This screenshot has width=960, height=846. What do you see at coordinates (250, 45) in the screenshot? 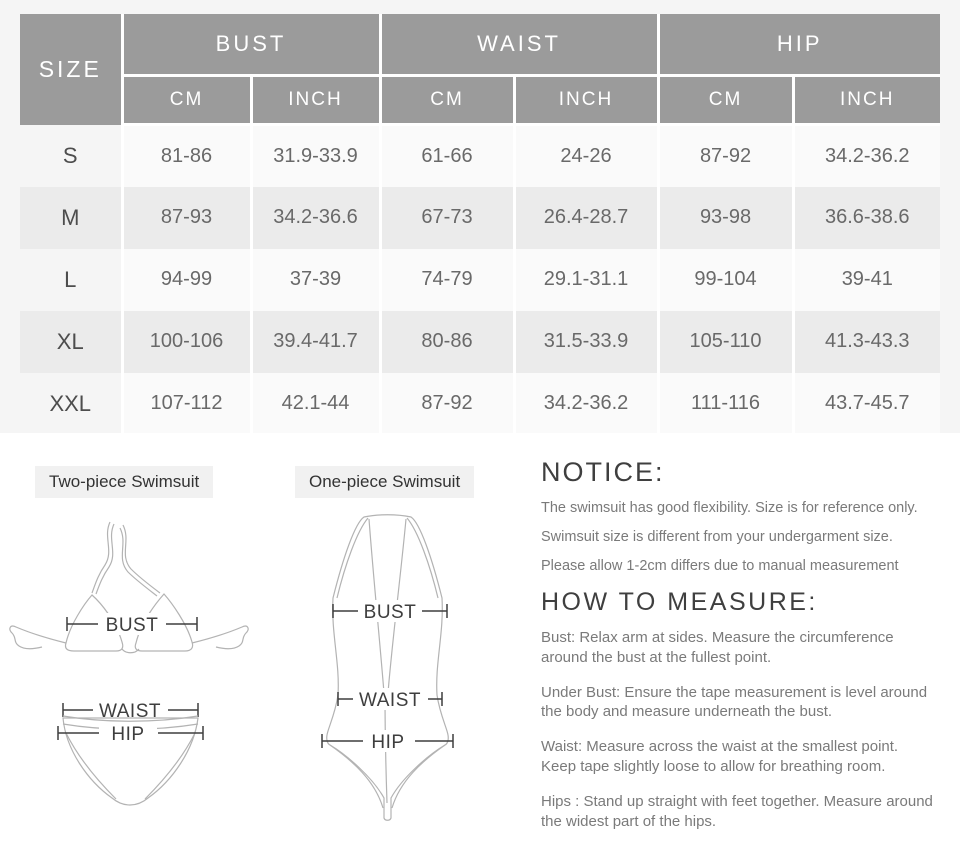
I see `bust-group-header: BUST` at bounding box center [250, 45].